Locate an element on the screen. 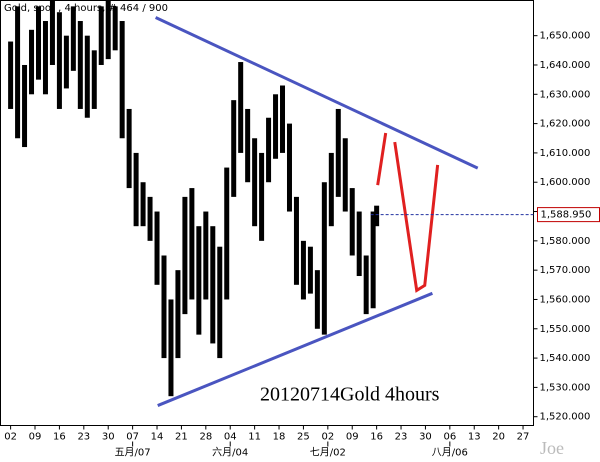 The width and height of the screenshot is (600, 462). y-tick-label: 1,540.000 is located at coordinates (565, 358).